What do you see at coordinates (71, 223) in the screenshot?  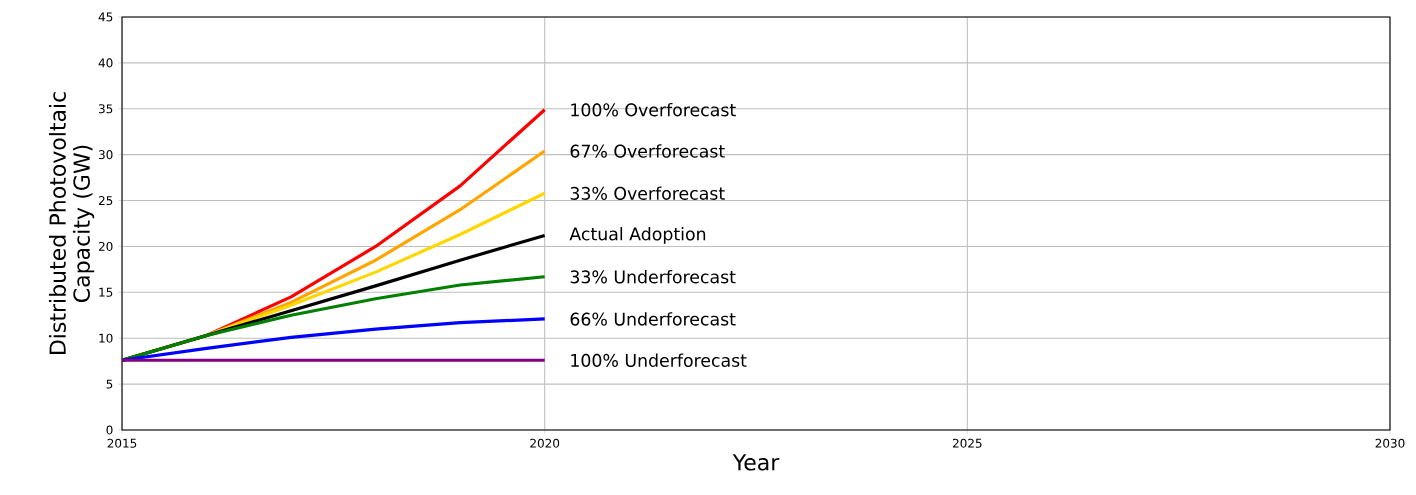 I see `y-axis-title: Distributed Photovoltaic Capacity (GW)` at bounding box center [71, 223].